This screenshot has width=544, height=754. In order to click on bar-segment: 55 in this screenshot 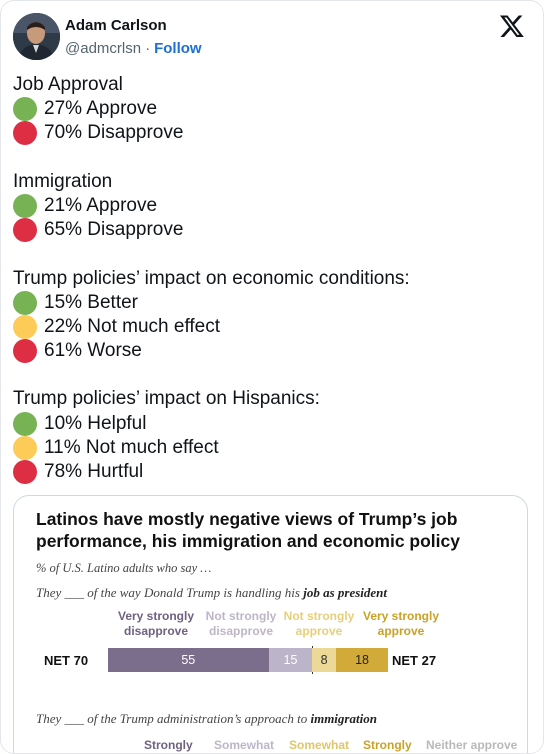, I will do `click(188, 660)`.